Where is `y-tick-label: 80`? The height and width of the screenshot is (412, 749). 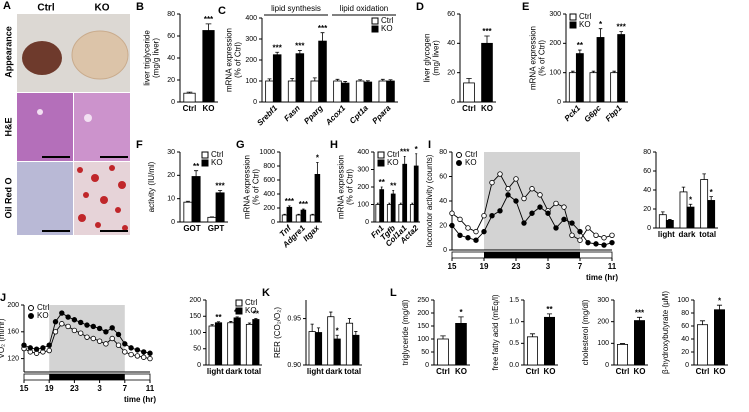 y-tick-label: 80 is located at coordinates (171, 14).